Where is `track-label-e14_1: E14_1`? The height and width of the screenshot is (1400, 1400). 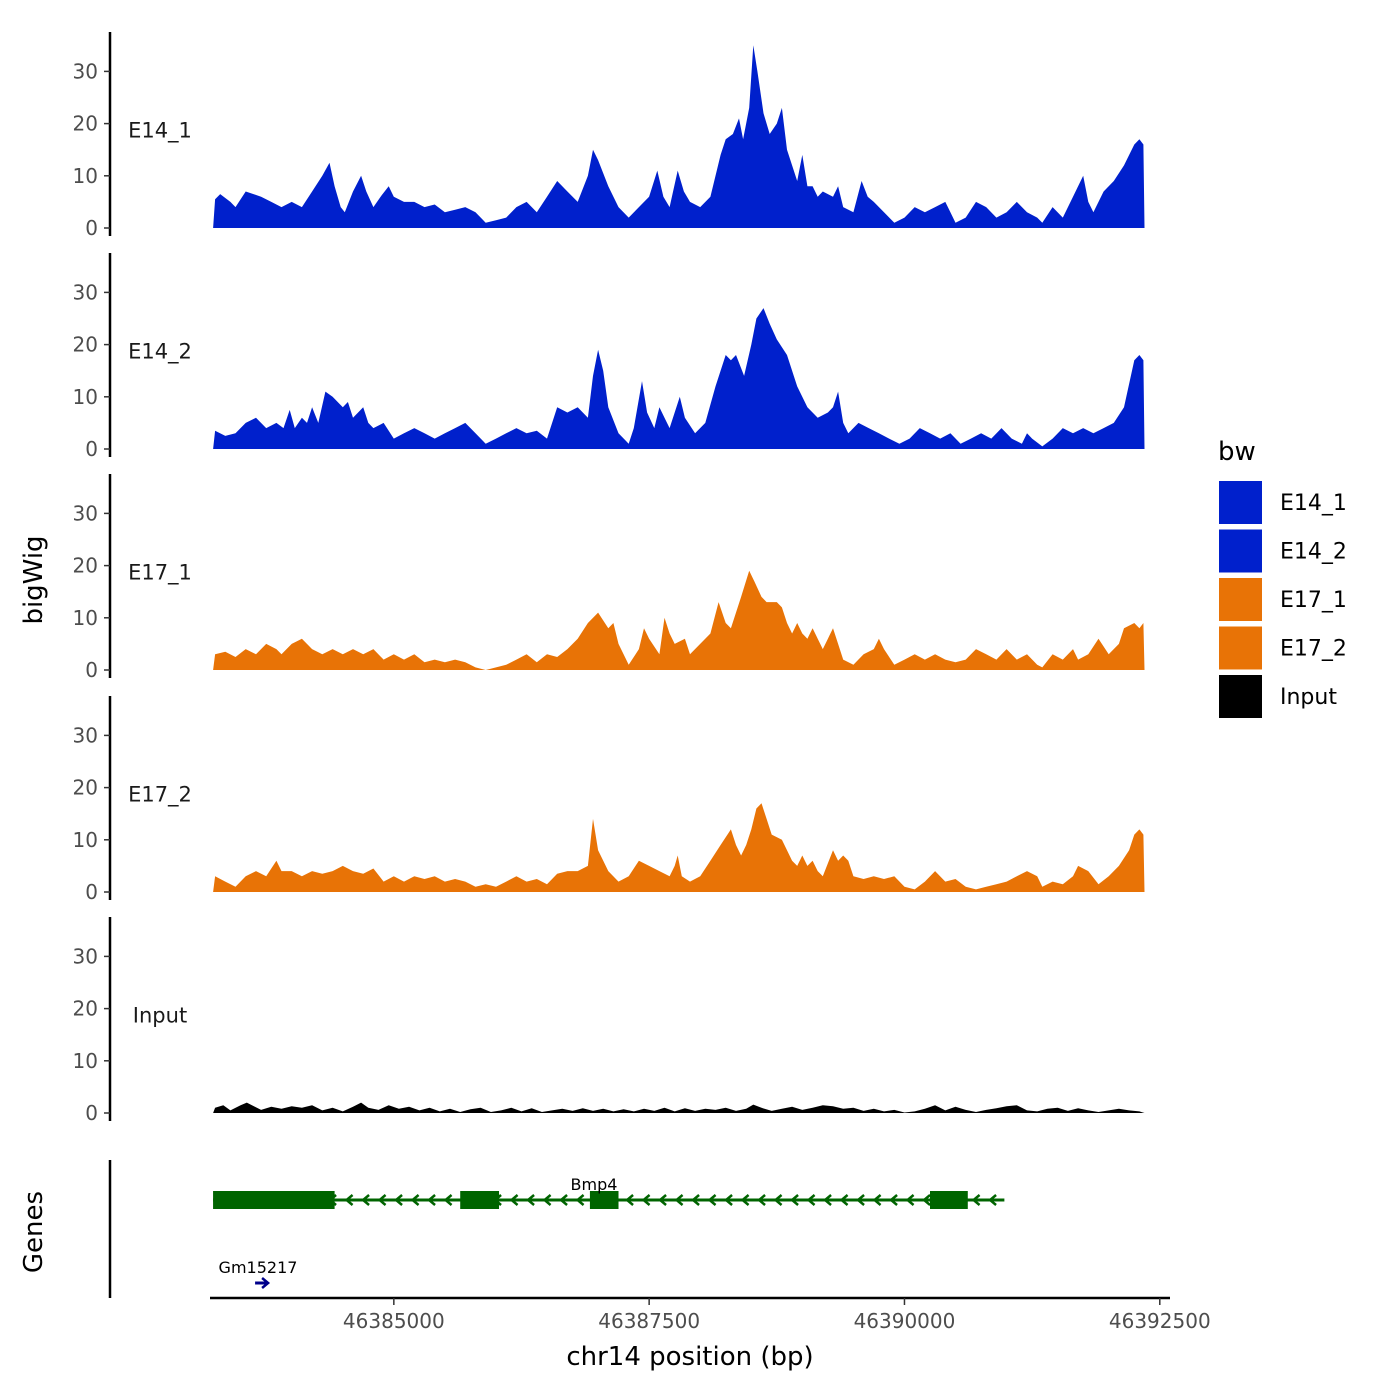
track-label-e14_1: E14_1 is located at coordinates (160, 131).